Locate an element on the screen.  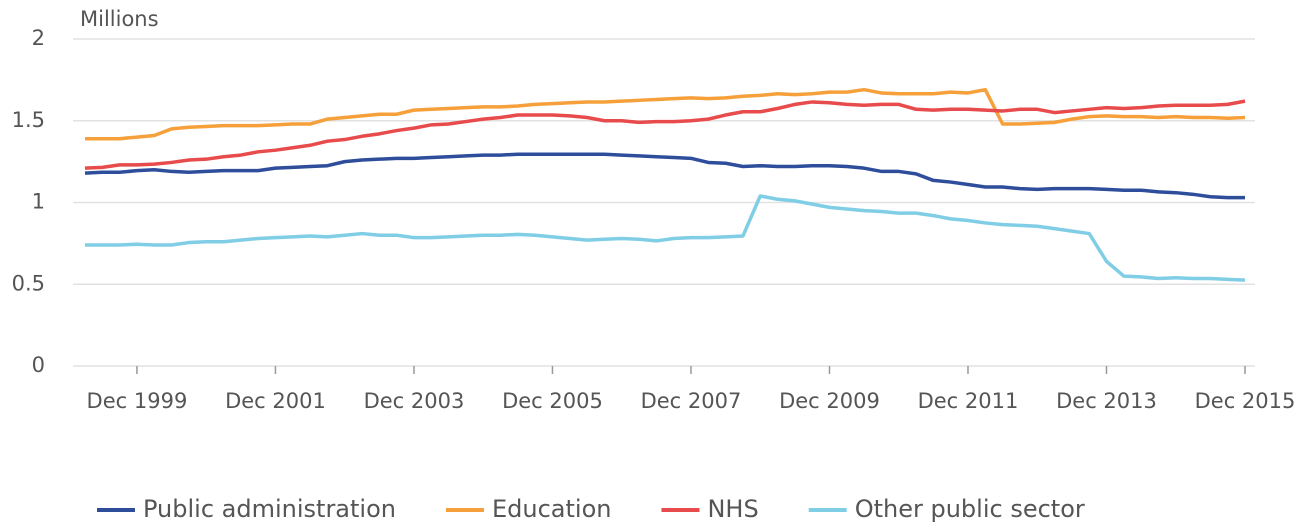
legend-label: Education is located at coordinates (551, 509).